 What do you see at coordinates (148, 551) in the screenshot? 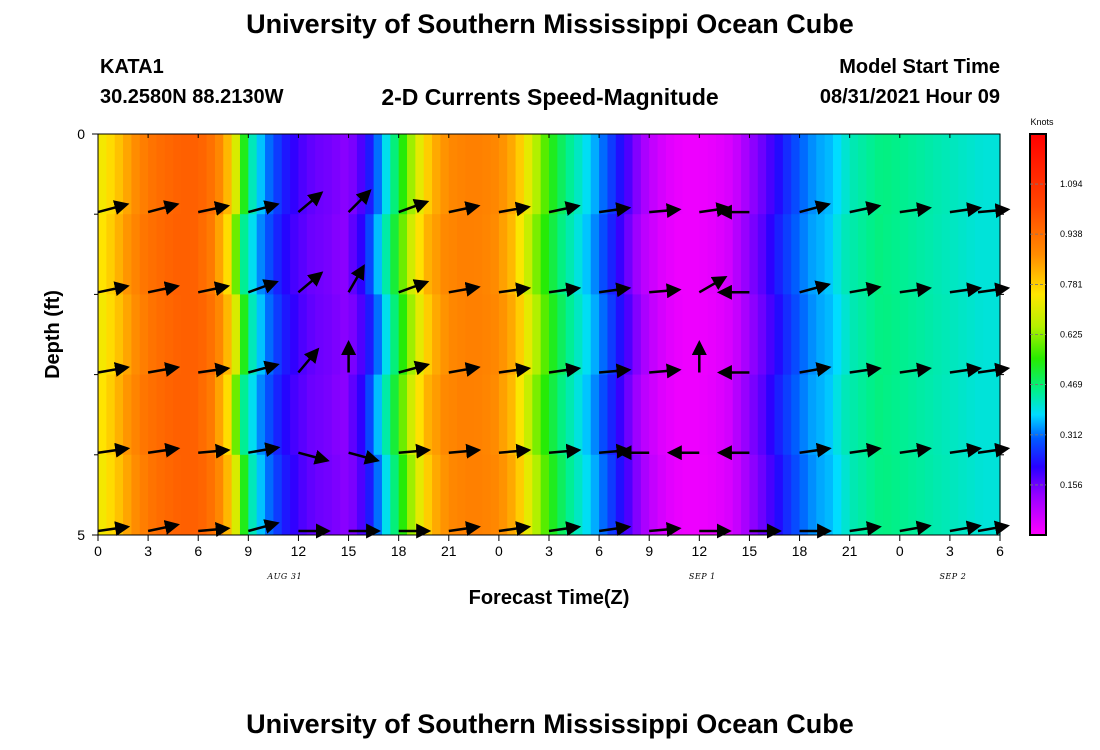
I see `x-tick-label: 3` at bounding box center [148, 551].